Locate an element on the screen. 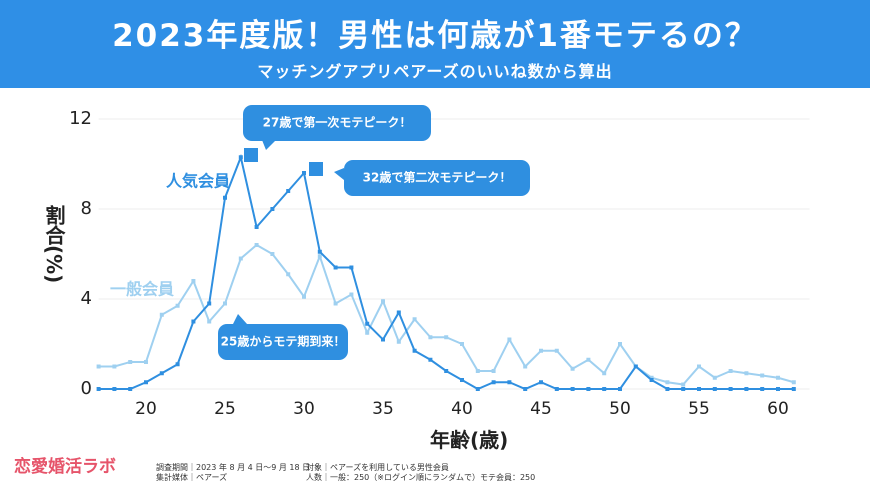  title: 2023年度版！男性は何歳が1番モテるの？ is located at coordinates (435, 36).